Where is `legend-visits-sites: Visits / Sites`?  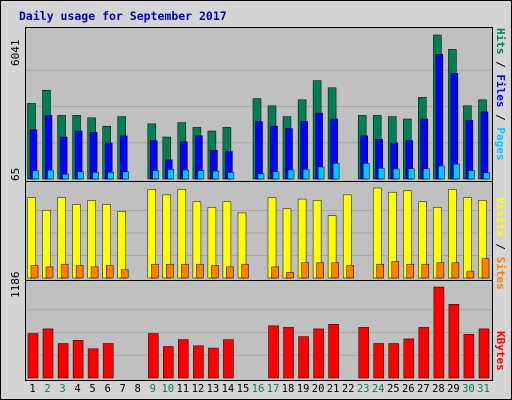
legend-visits-sites: Visits / Sites is located at coordinates (503, 243).